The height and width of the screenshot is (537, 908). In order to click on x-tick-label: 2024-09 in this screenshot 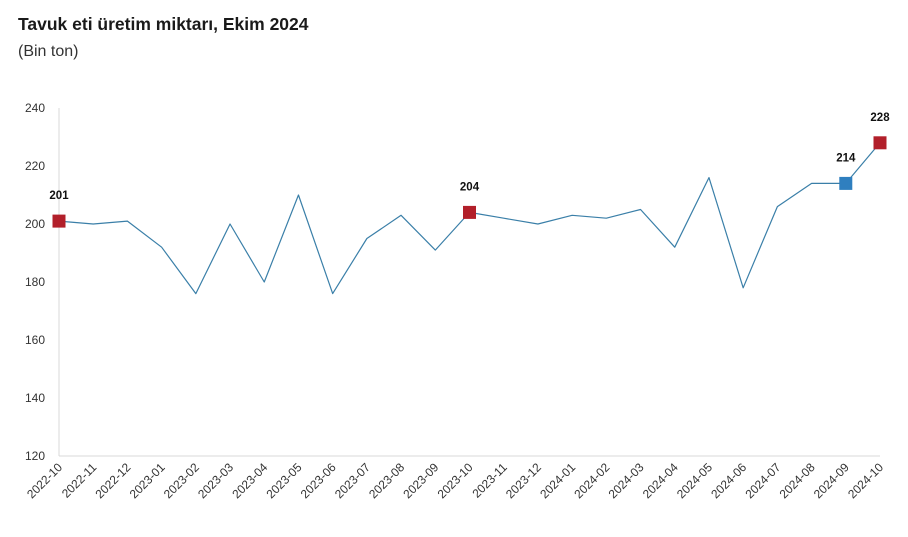, I will do `click(831, 480)`.